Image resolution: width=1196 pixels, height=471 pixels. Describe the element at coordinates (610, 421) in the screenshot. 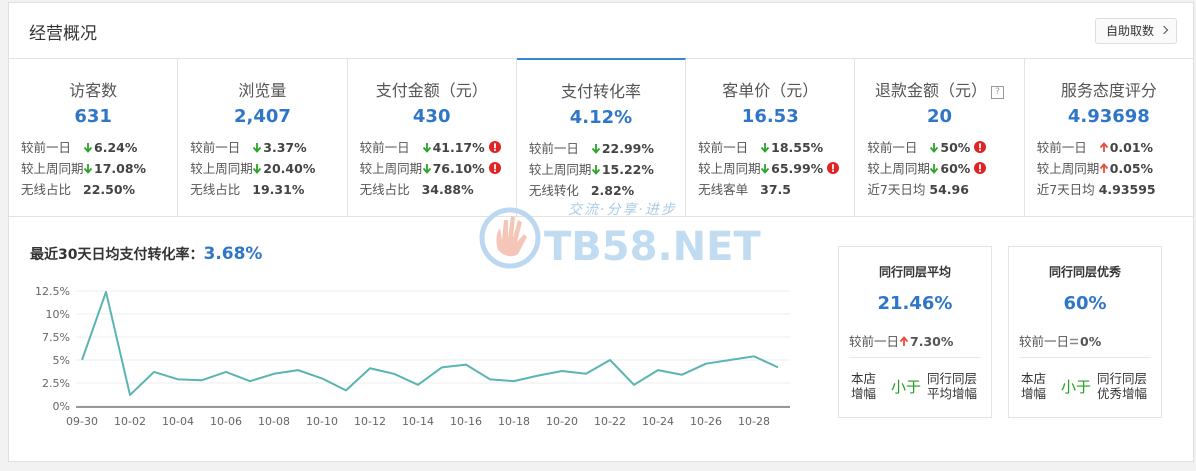

I see `x-tick-label: 10-22` at that location.